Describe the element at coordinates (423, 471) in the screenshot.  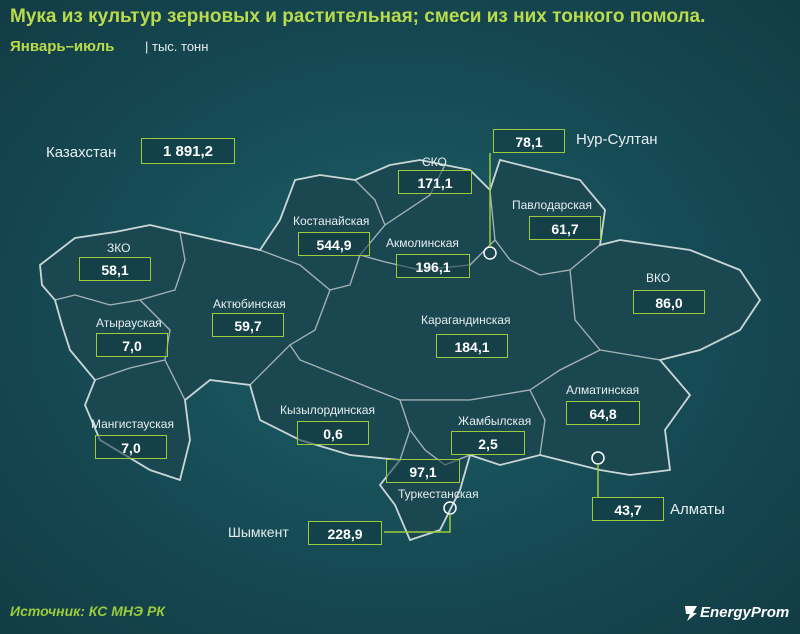
I see `region-value-turkestan: 97,1` at that location.